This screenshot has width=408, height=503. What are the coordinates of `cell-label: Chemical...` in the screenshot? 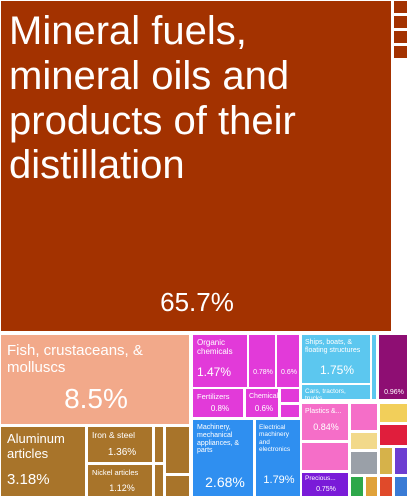 It's located at (264, 396).